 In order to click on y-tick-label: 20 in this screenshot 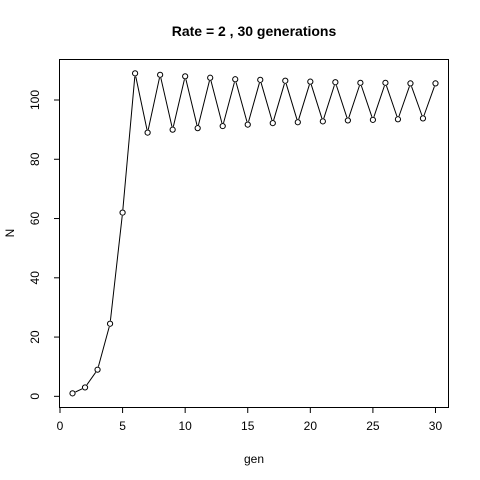, I will do `click(35, 337)`.